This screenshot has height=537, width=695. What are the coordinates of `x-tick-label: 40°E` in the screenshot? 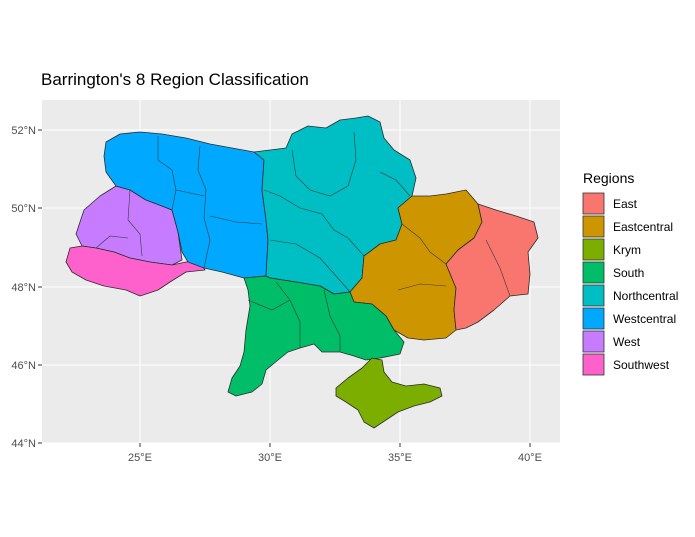 It's located at (530, 458).